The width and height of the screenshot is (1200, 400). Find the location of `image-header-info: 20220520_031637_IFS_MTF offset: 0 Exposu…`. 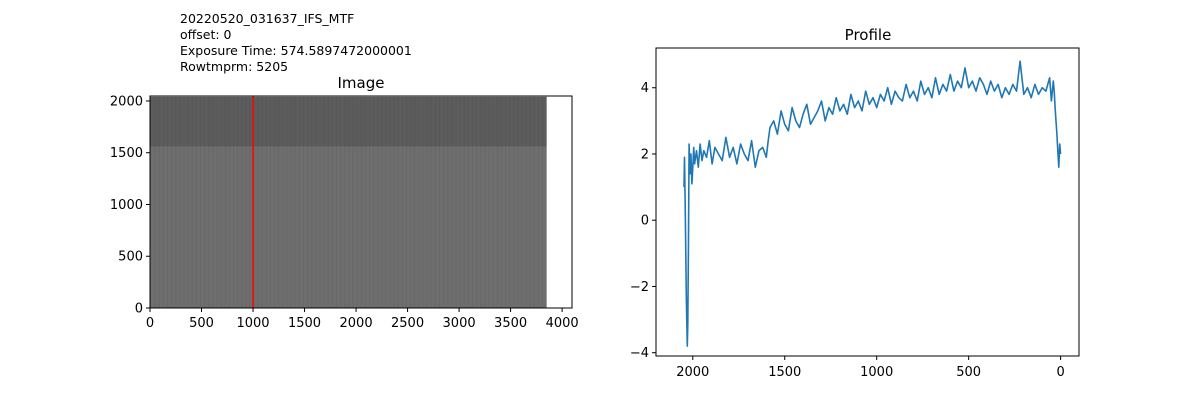

image-header-info: 20220520_031637_IFS_MTF offset: 0 Exposu… is located at coordinates (296, 43).